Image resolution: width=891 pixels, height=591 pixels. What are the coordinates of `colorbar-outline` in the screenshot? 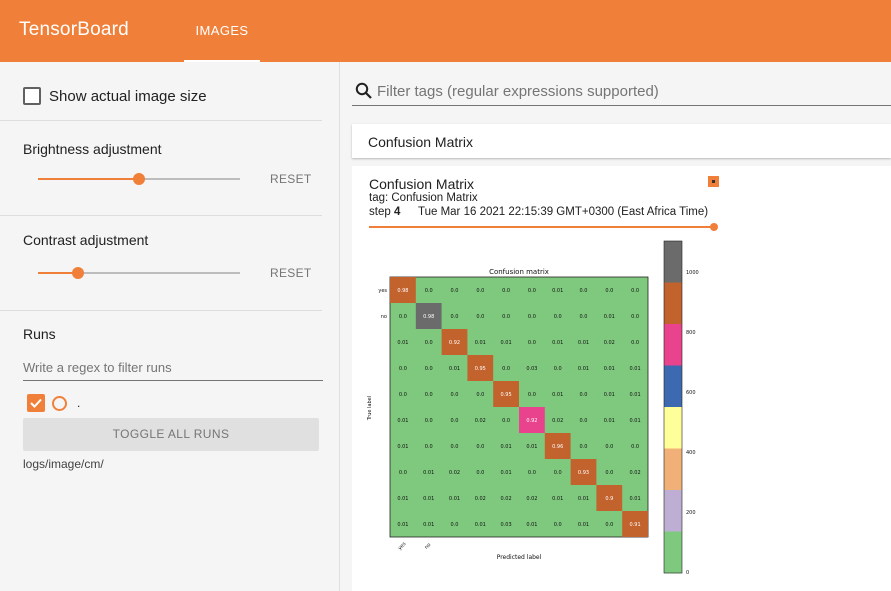 It's located at (673, 407).